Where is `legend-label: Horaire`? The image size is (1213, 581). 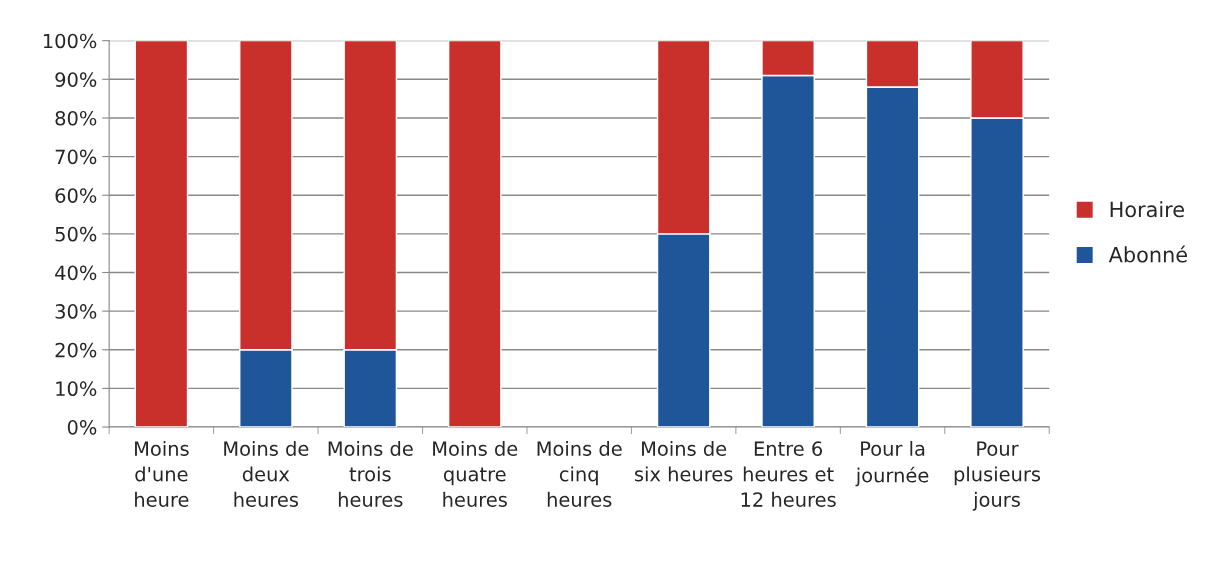 legend-label: Horaire is located at coordinates (1147, 209).